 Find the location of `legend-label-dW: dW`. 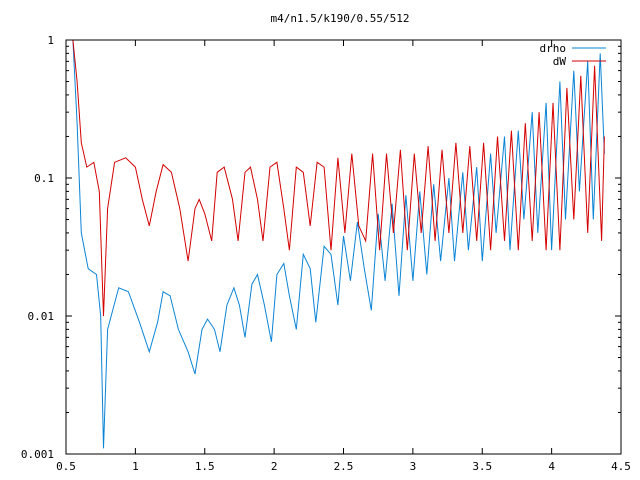

legend-label-dW: dW is located at coordinates (560, 61).